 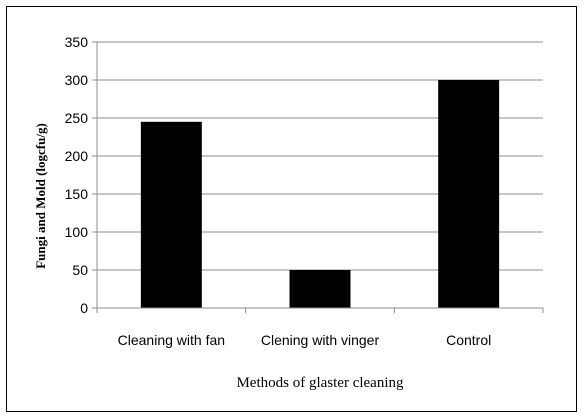 What do you see at coordinates (77, 80) in the screenshot?
I see `y-tick-label-300: 300` at bounding box center [77, 80].